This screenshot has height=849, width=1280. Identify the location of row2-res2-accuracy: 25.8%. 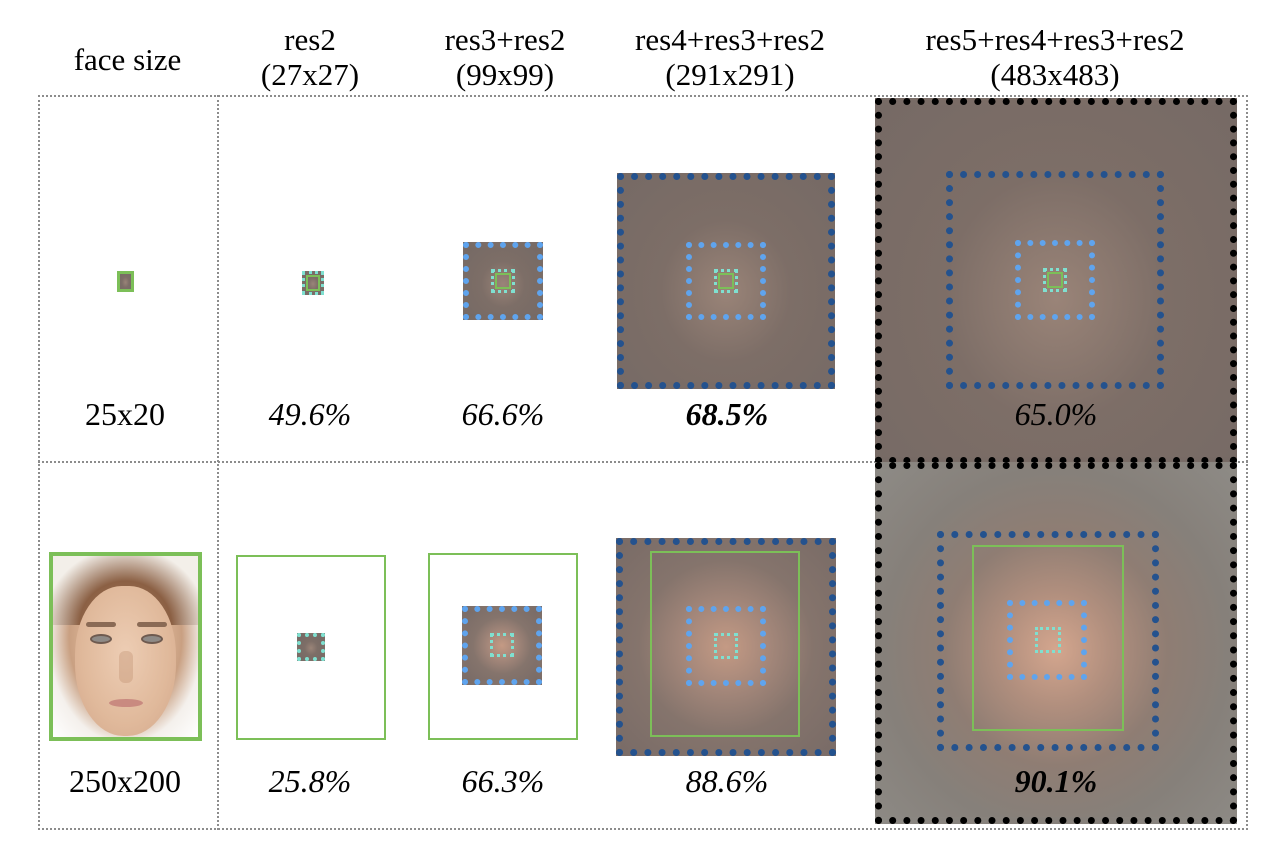
(310, 781).